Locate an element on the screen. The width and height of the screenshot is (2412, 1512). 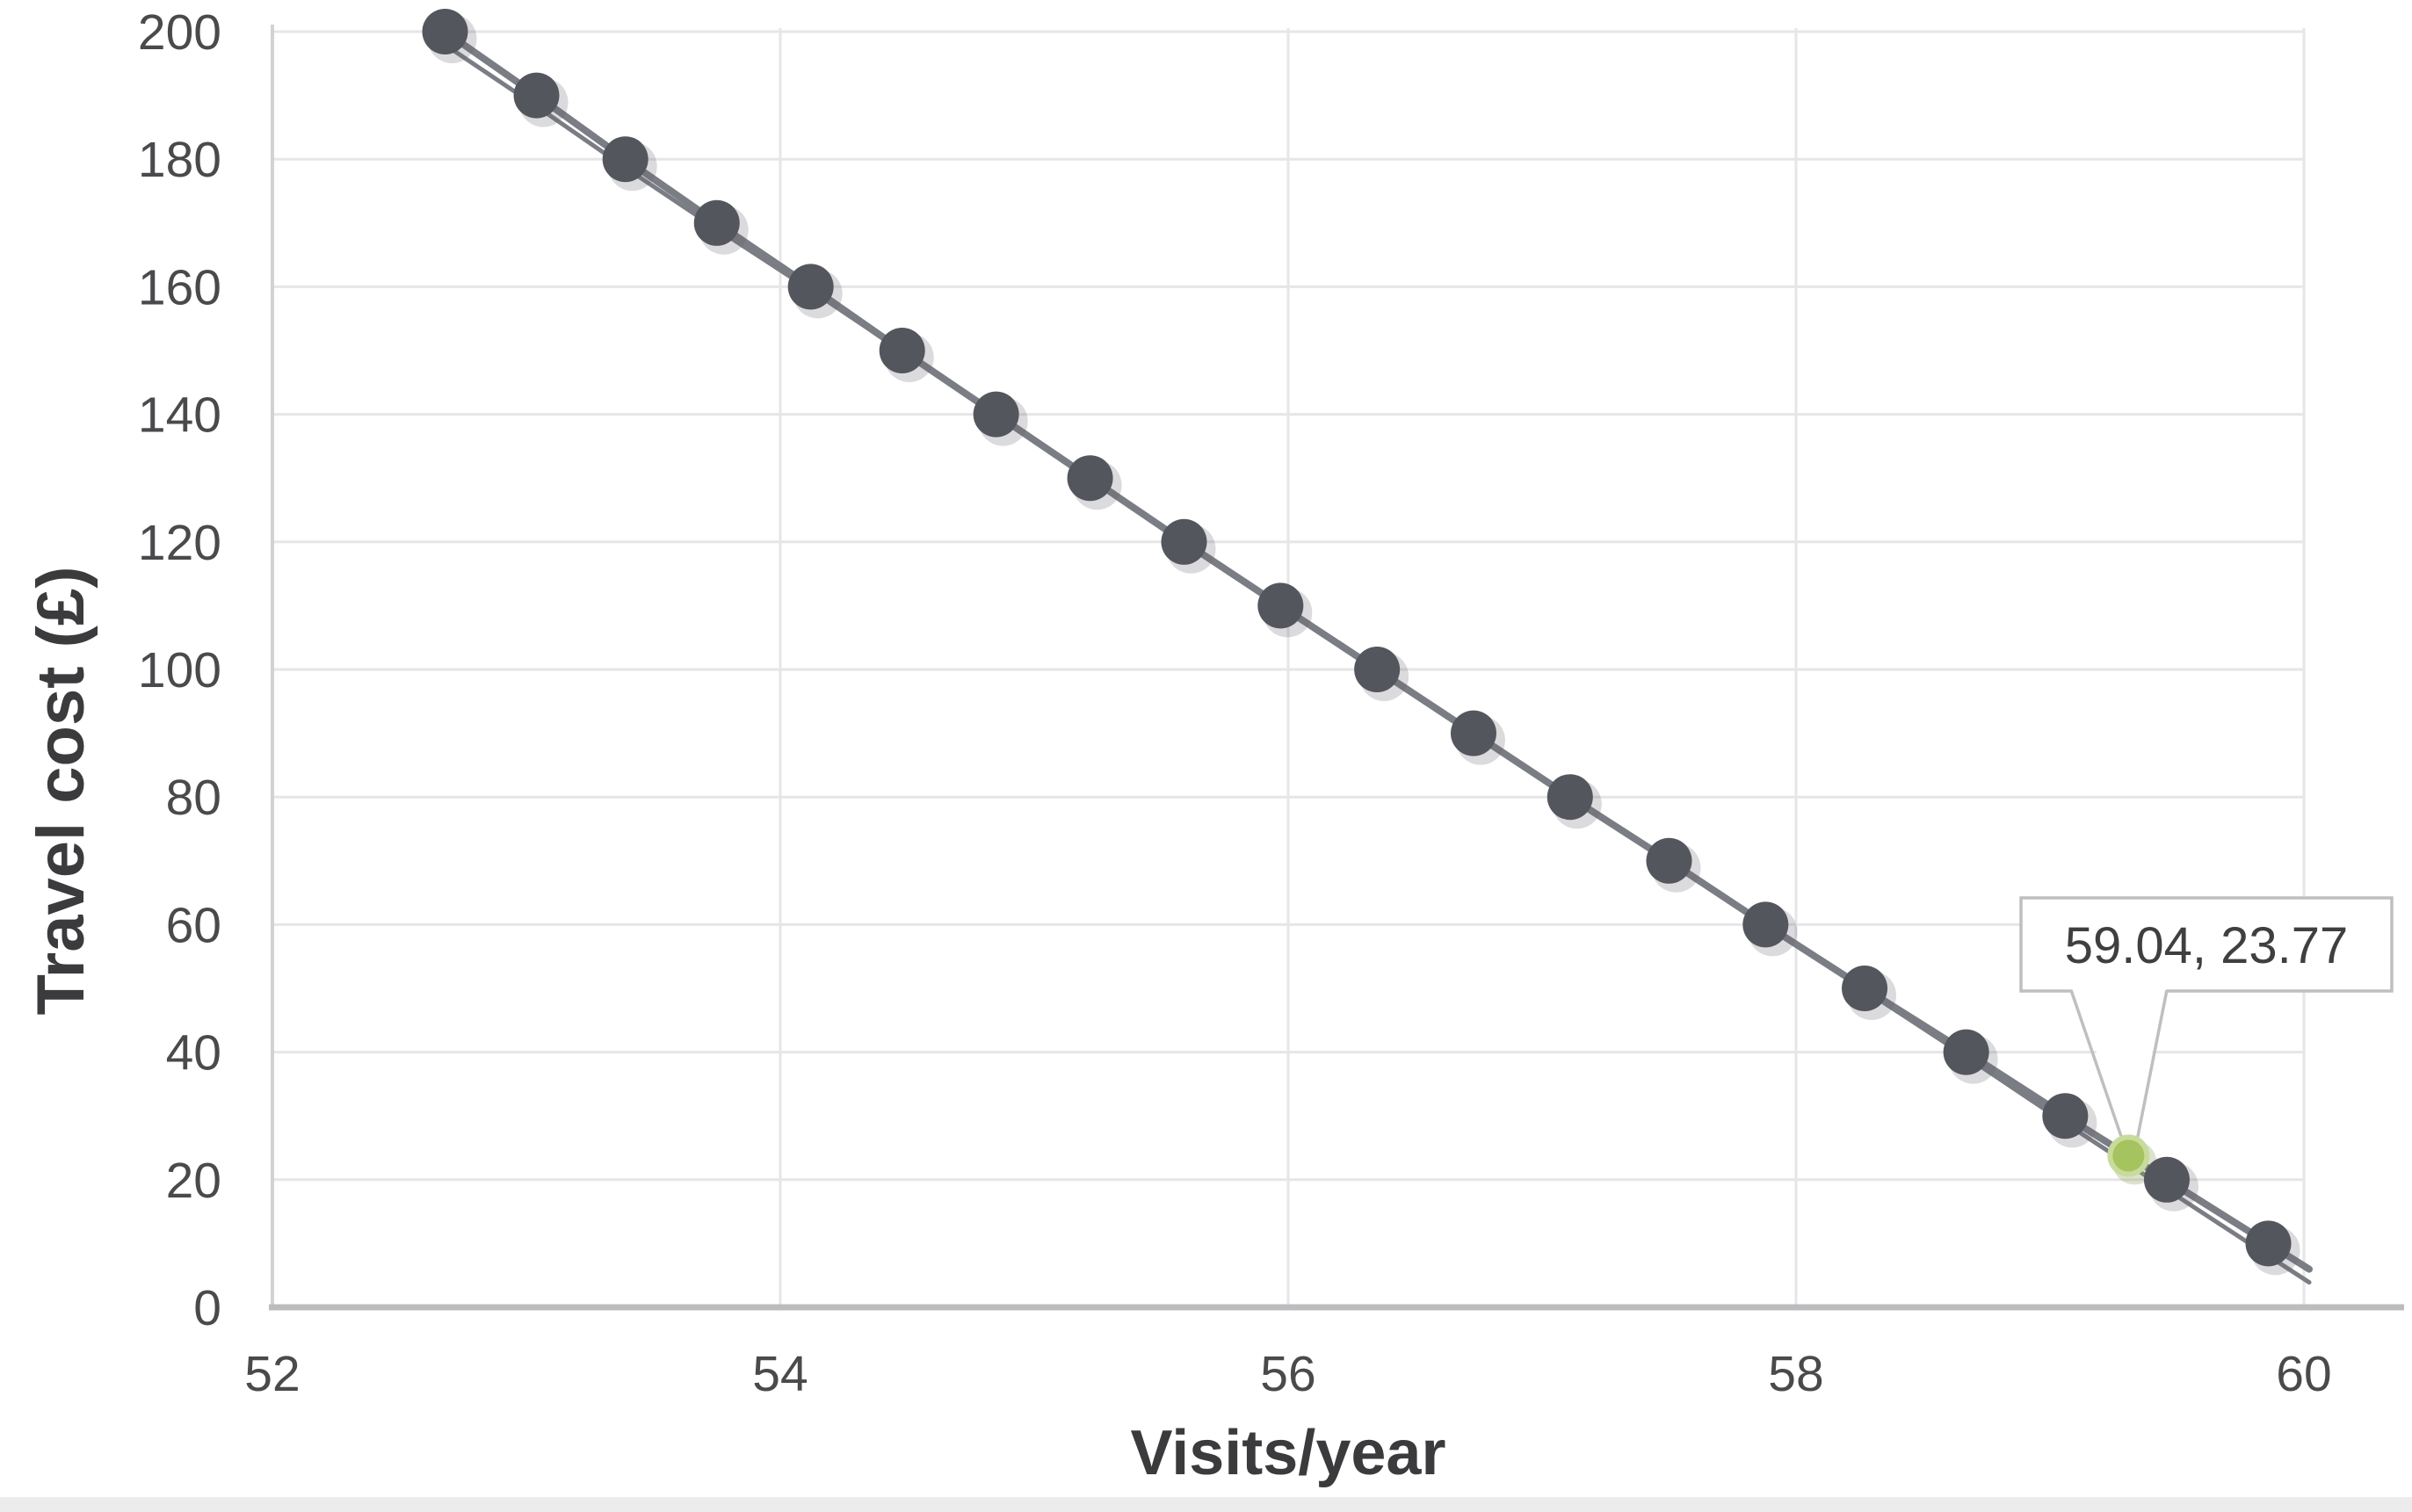
y-tick-label: 120 is located at coordinates (179, 543).